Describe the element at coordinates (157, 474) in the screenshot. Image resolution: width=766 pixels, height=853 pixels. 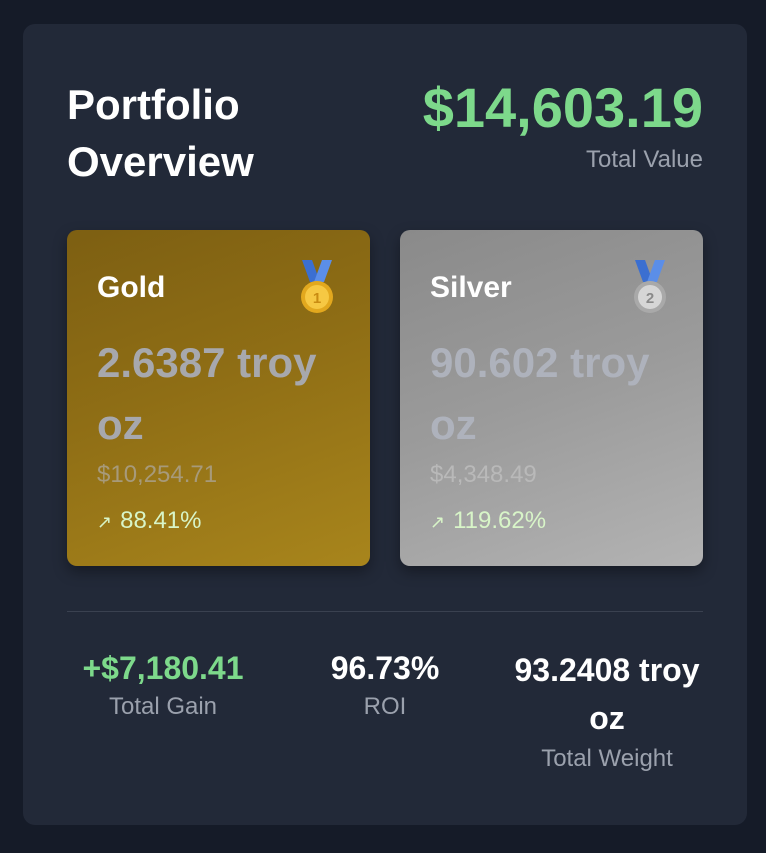
I see `metal-value: $10,254.71` at that location.